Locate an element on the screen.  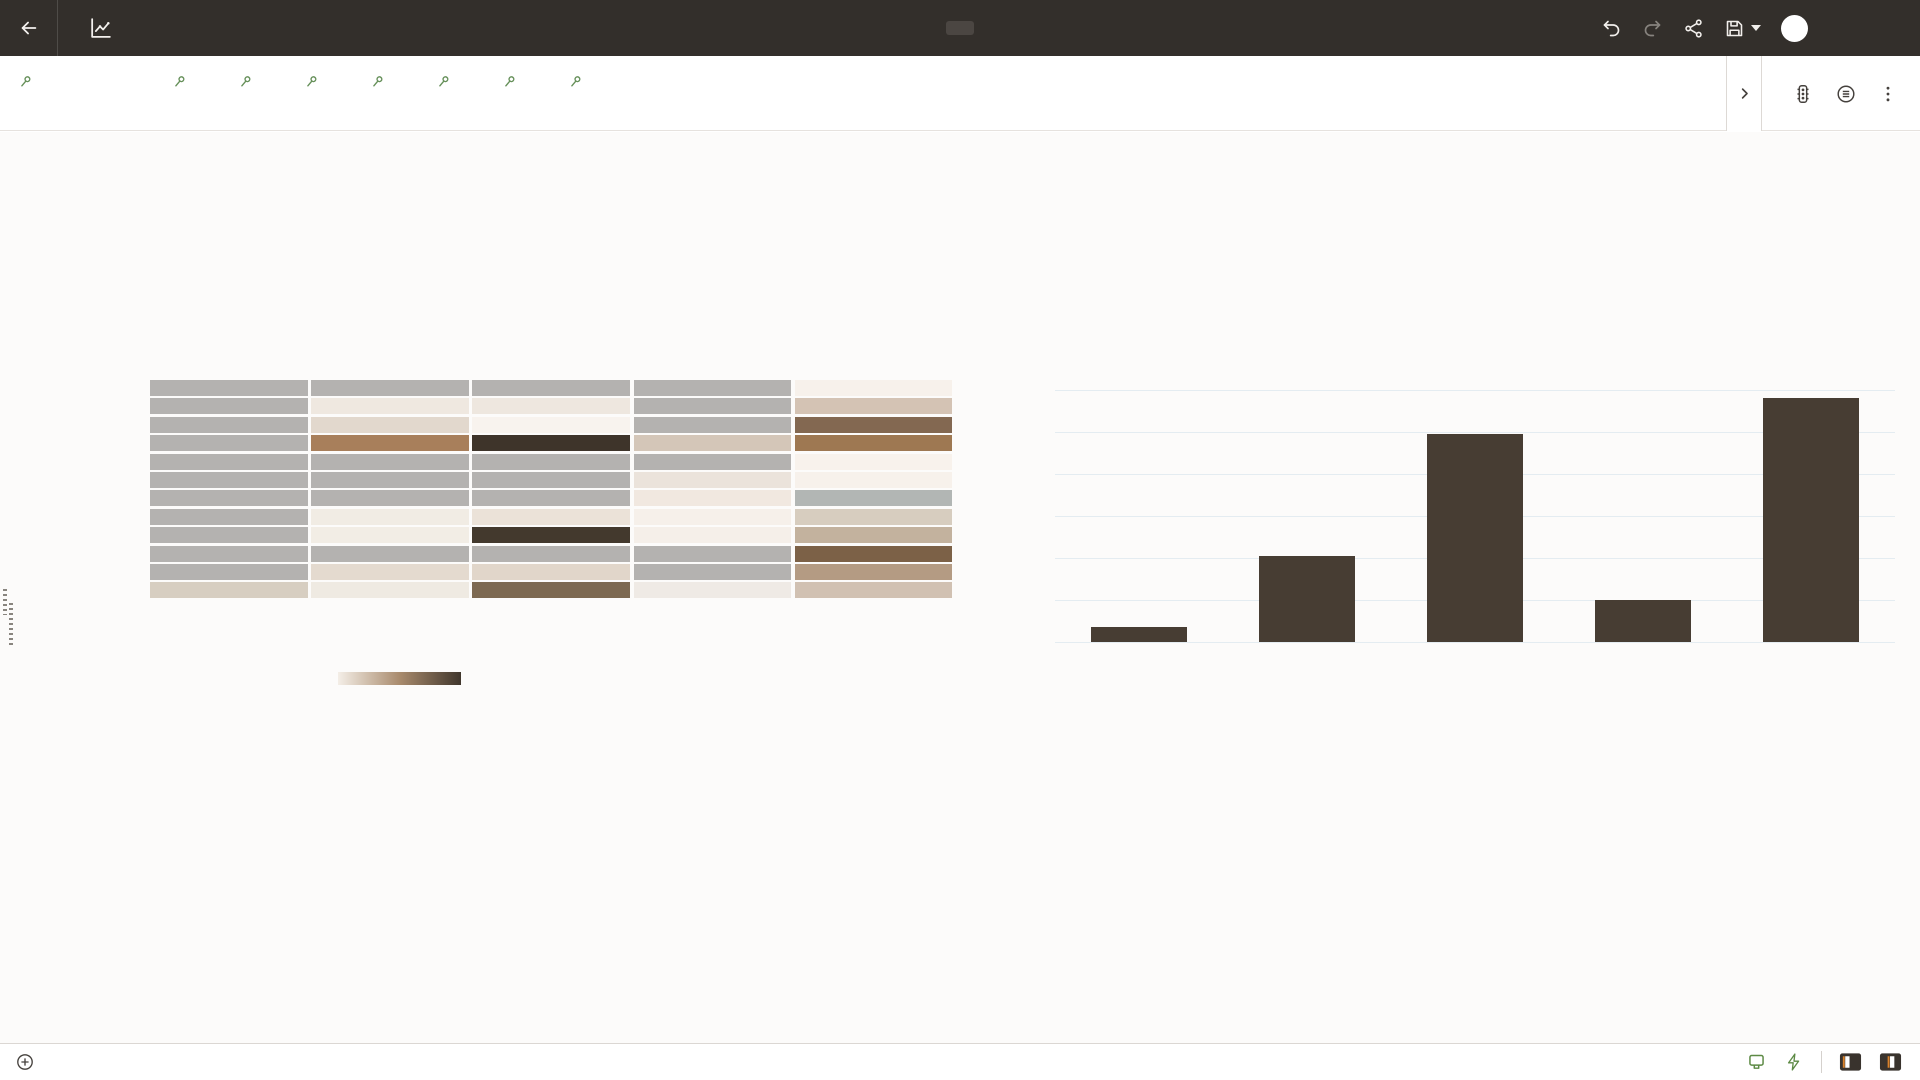
panel-grip is located at coordinates (9, 620).